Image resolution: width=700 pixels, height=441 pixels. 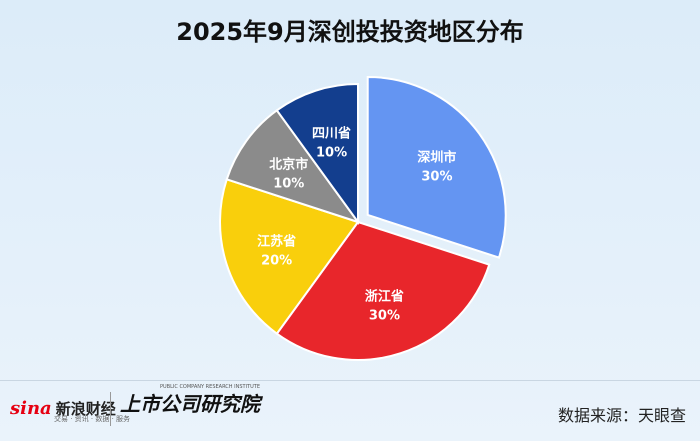 I want to click on data-source: 数据来源：天眼查, so click(x=621, y=415).